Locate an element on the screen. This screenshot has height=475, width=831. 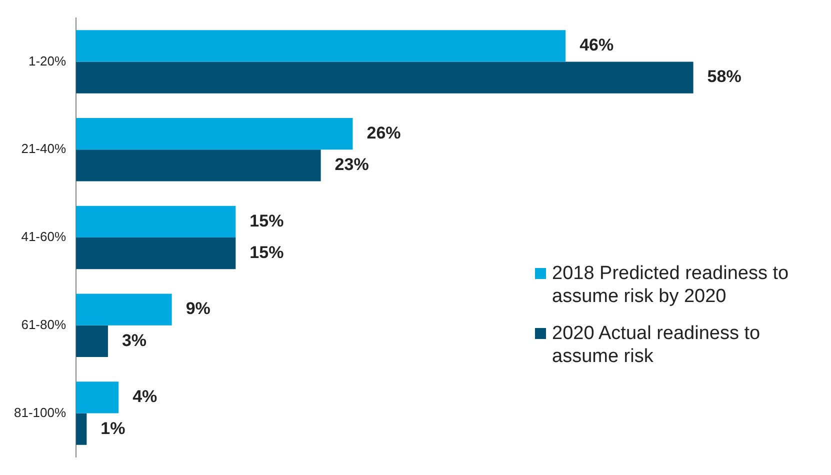
legend-label: 2020 Actual readiness to assume risk is located at coordinates (657, 345).